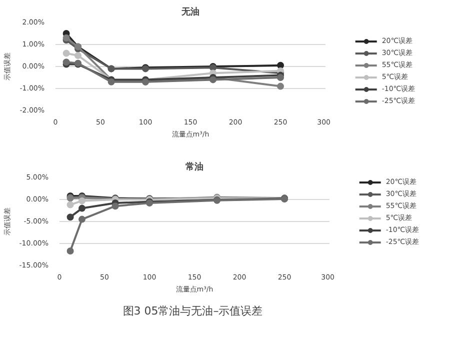  I want to click on caption: 图3 05常油与无油–示值误差, so click(192, 311).